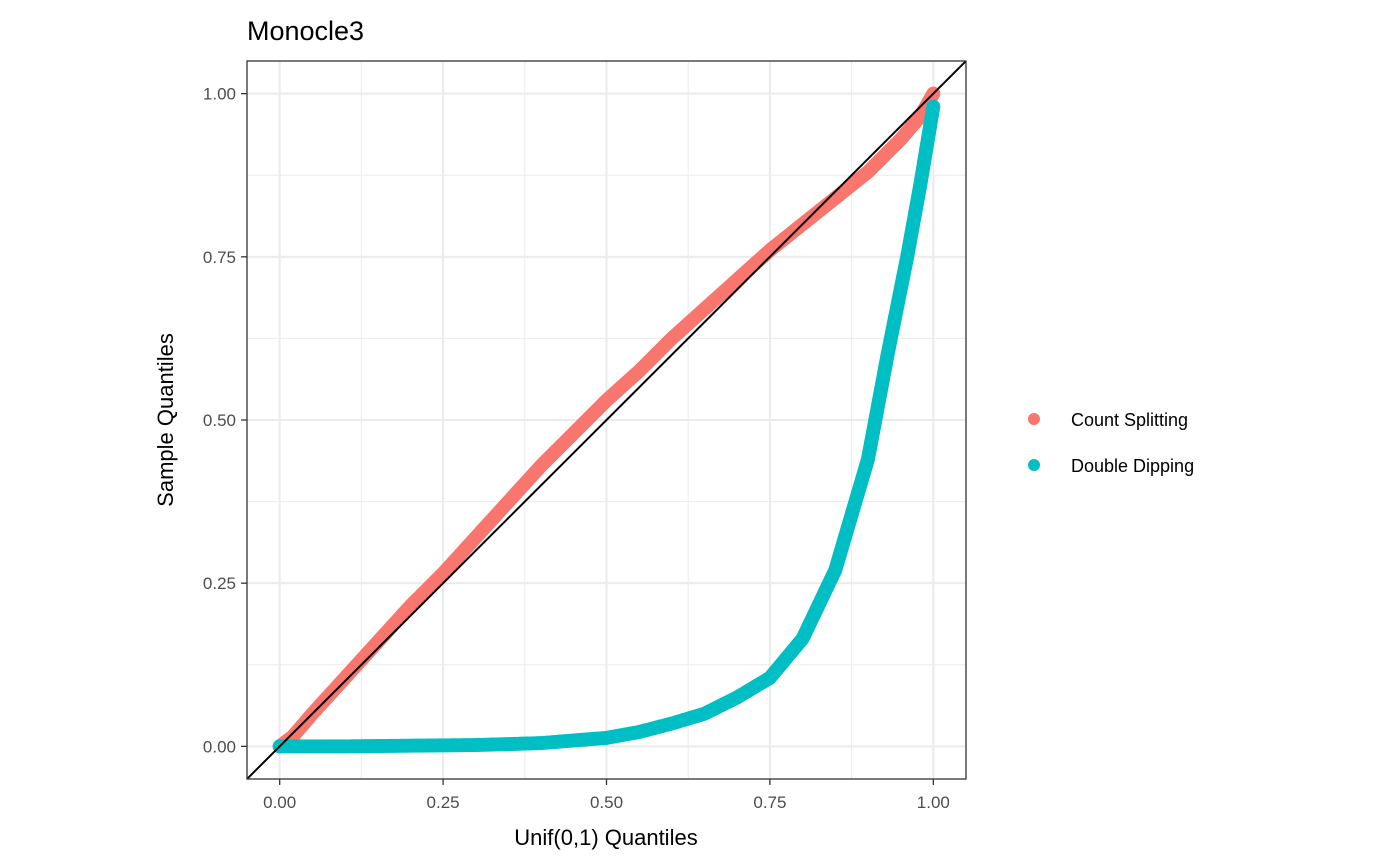 This screenshot has height=865, width=1400. I want to click on y-tick-label: 0.00, so click(219, 746).